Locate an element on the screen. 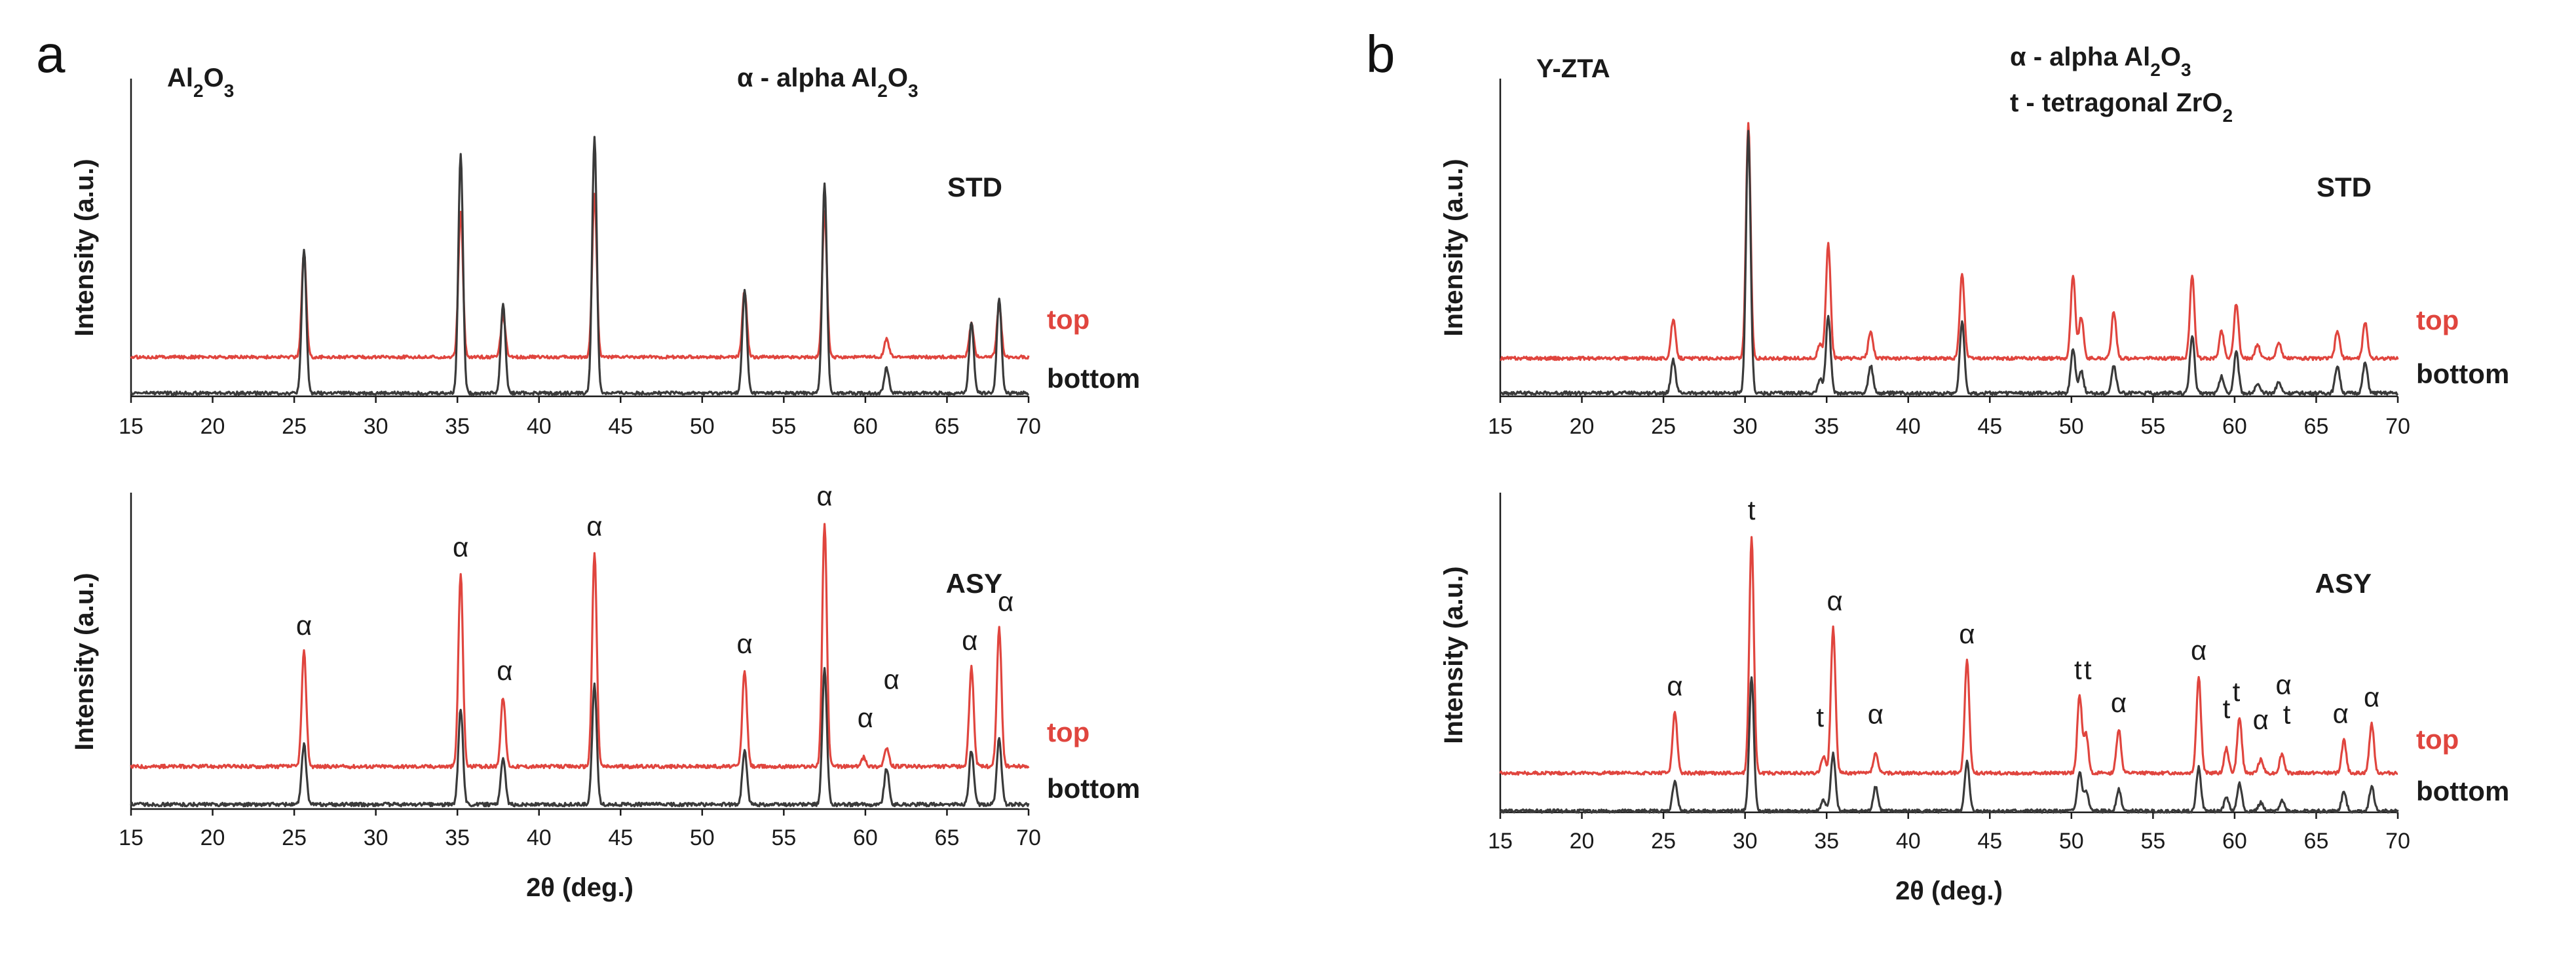 This screenshot has width=2576, height=963. sample-title: Al2O3 is located at coordinates (201, 82).